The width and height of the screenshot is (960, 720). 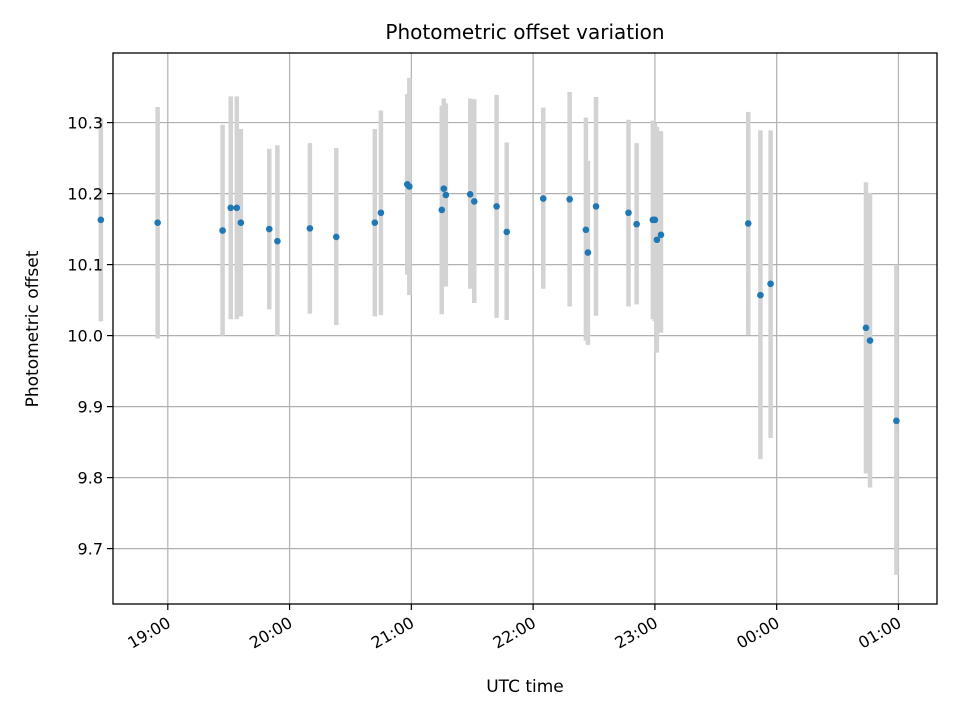 I want to click on y-tick-label: 10.2, so click(x=85, y=194).